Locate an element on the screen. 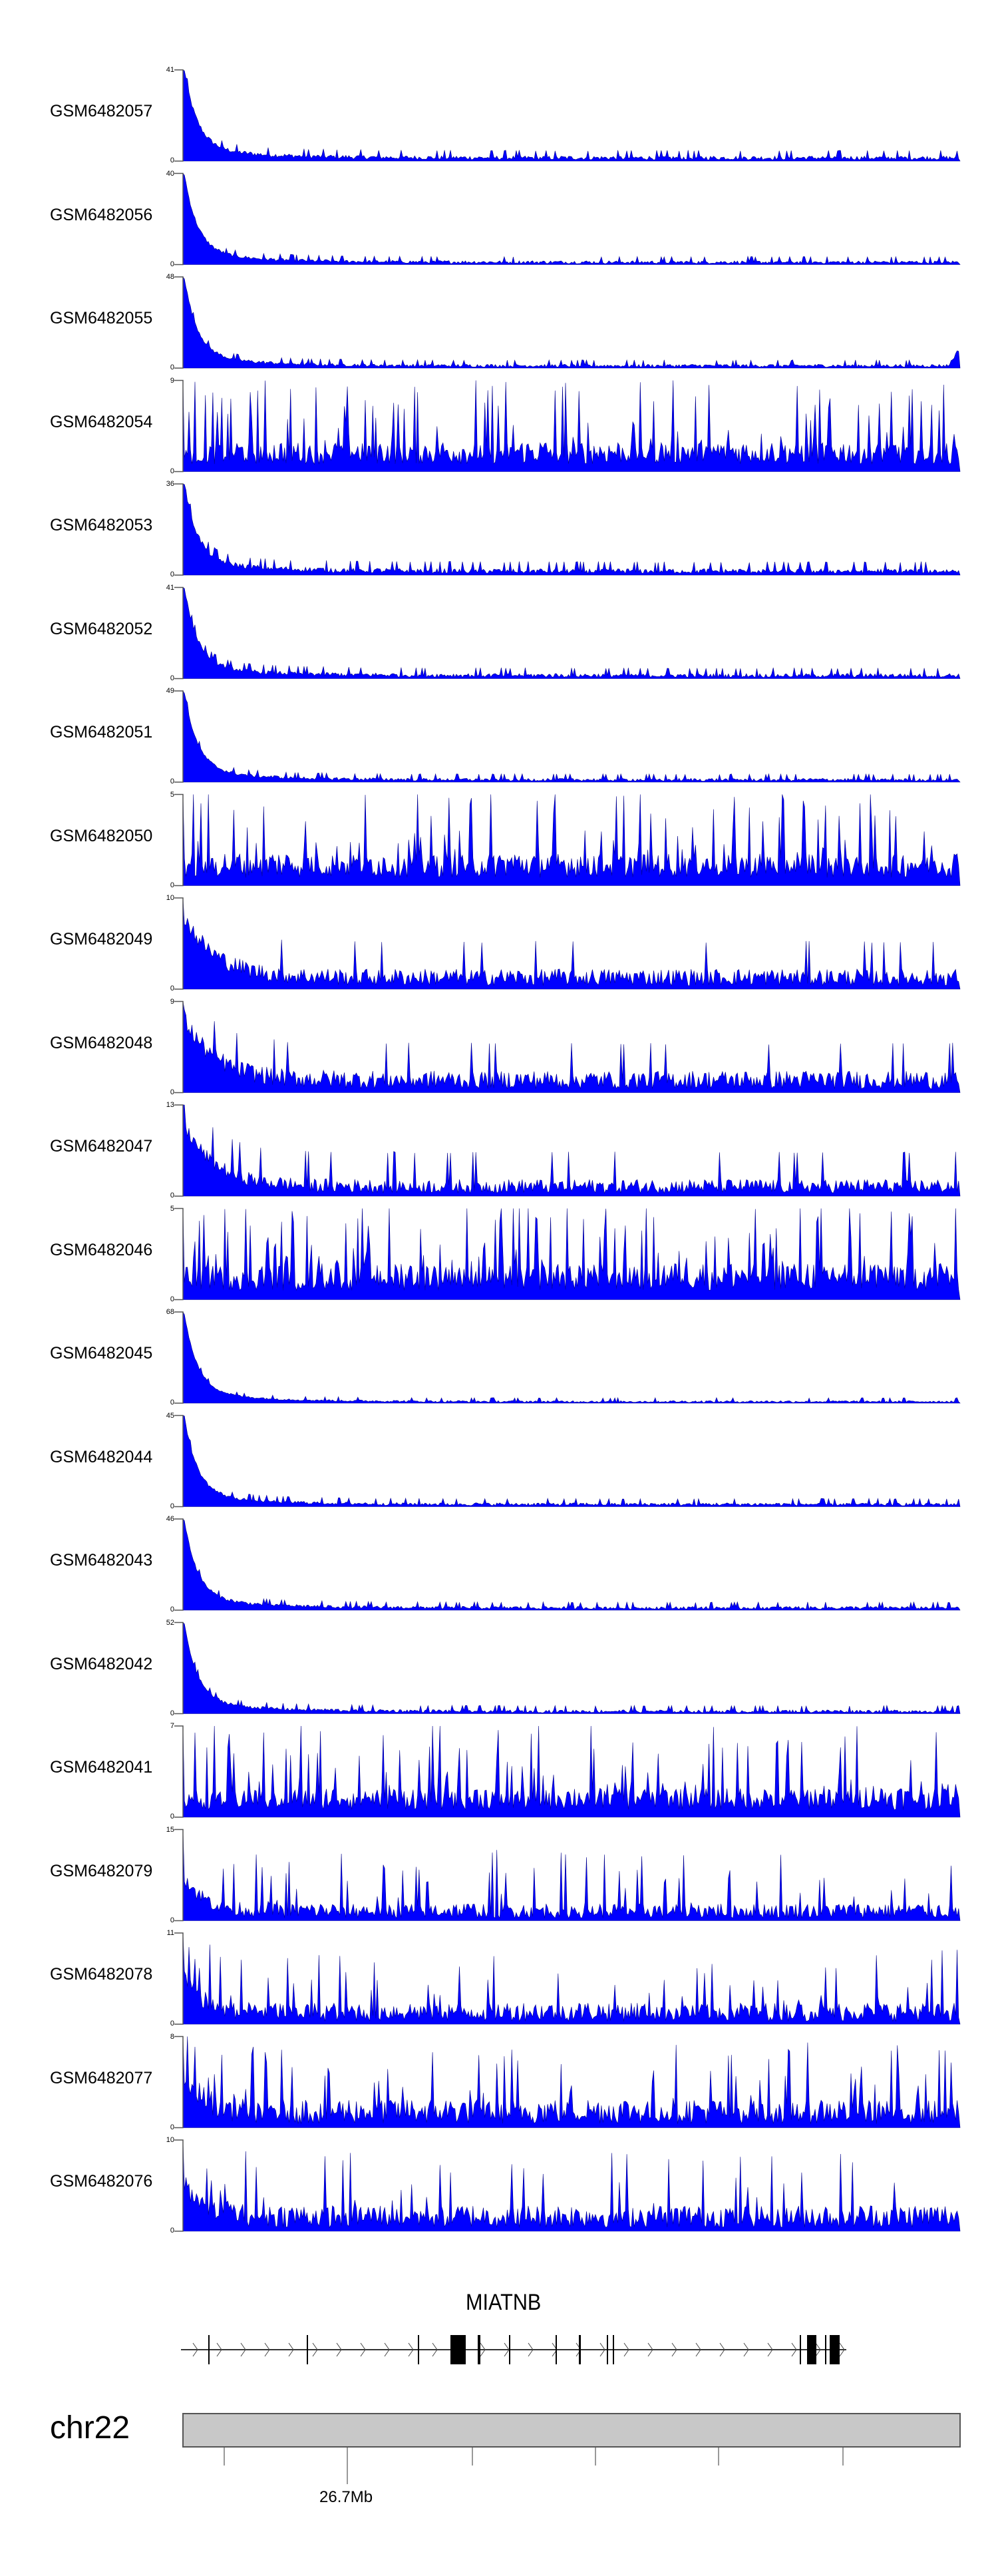 The height and width of the screenshot is (2576, 998). track-label: GSM6482046 is located at coordinates (101, 1249).